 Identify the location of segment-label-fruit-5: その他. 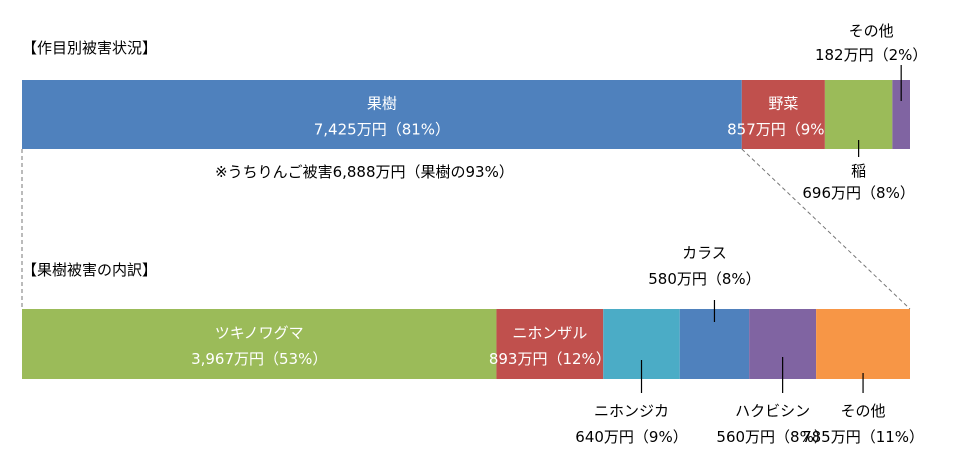
(863, 411).